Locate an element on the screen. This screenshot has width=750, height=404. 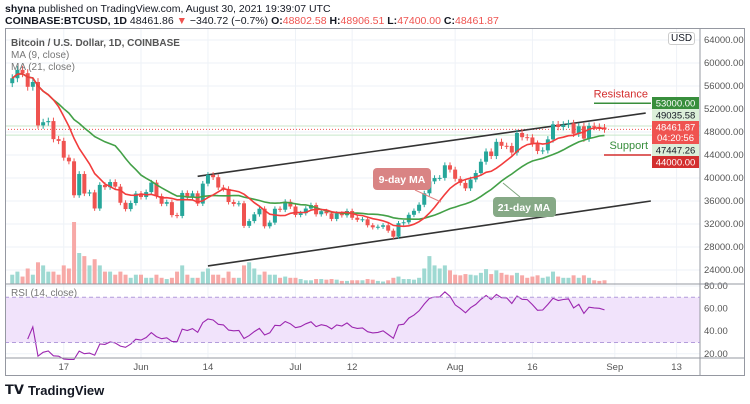
price-tag-value: 48461.87 is located at coordinates (676, 128).